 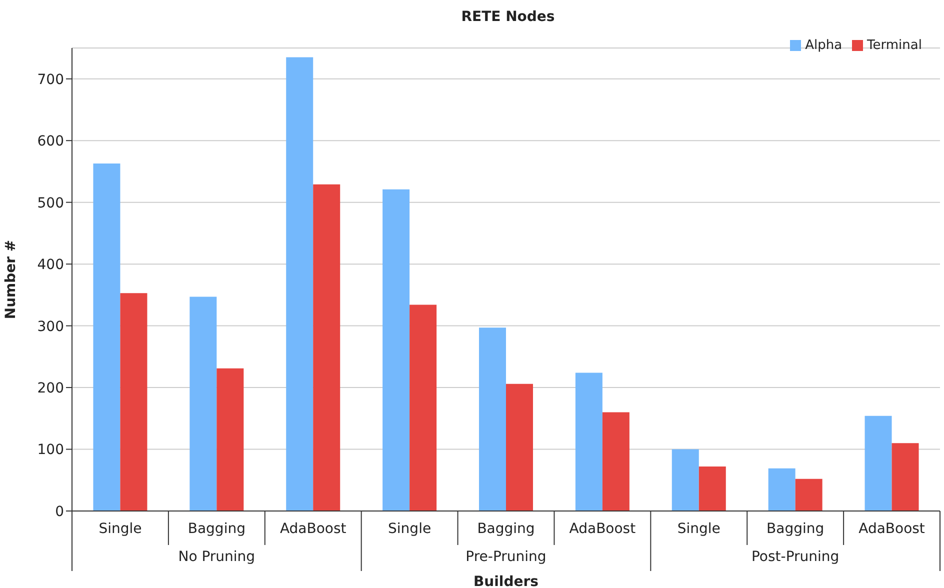 What do you see at coordinates (10, 280) in the screenshot?
I see `y-axis-title: Number #` at bounding box center [10, 280].